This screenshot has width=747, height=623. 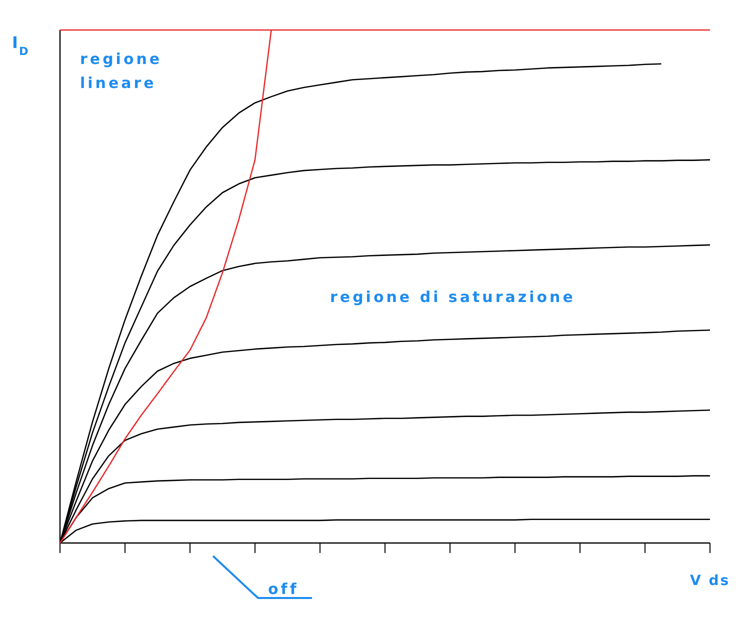 I want to click on x-axis-title: V ds, so click(x=710, y=581).